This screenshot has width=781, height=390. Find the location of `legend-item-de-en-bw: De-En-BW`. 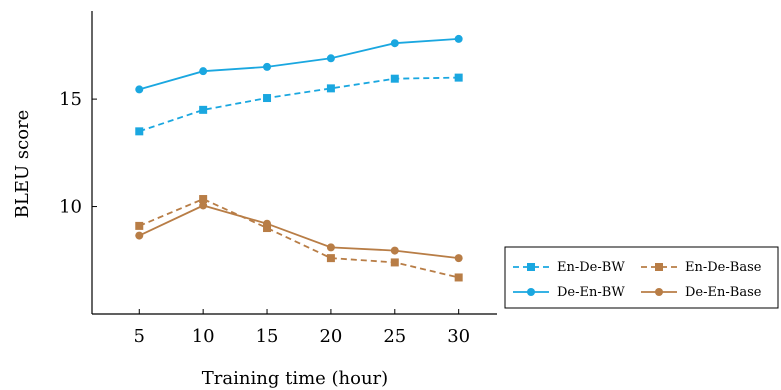

legend-item-de-en-bw: De-En-BW is located at coordinates (569, 292).